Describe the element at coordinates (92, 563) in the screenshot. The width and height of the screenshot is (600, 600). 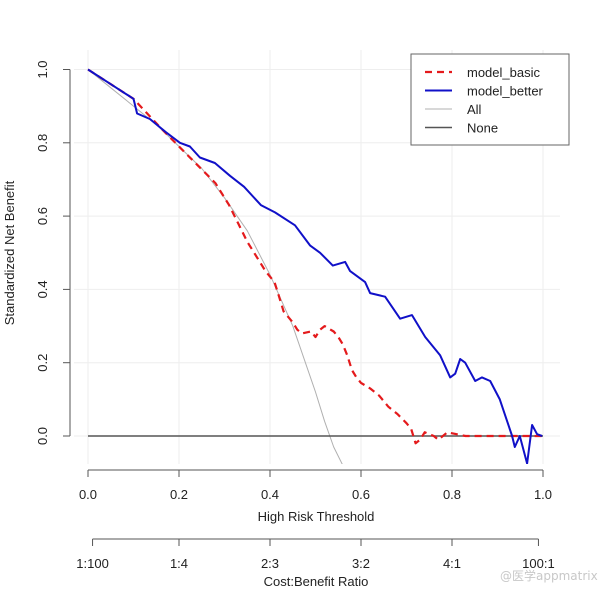
I see `secondary-x-tick-label-0: 1:100` at that location.